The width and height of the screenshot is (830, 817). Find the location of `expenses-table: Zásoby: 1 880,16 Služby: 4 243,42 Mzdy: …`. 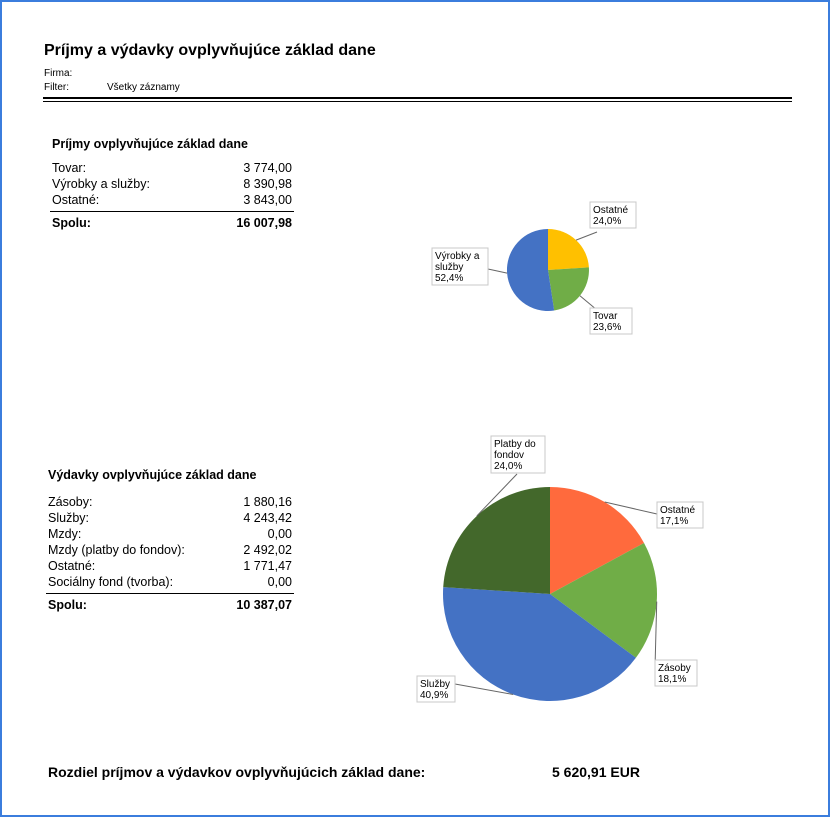

expenses-table: Zásoby: 1 880,16 Služby: 4 243,42 Mzdy: … is located at coordinates (170, 542).